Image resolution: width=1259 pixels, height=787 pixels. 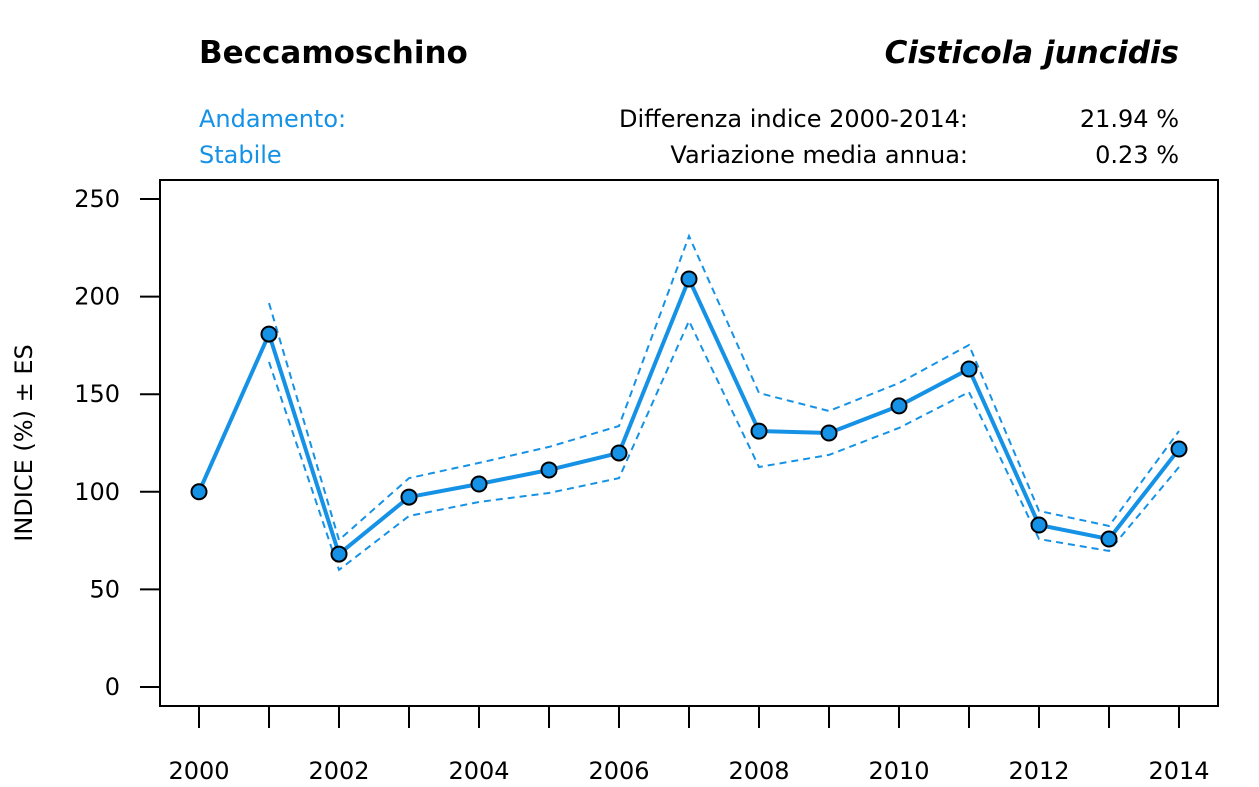 I want to click on x-tick-label: 2002, so click(x=338, y=771).